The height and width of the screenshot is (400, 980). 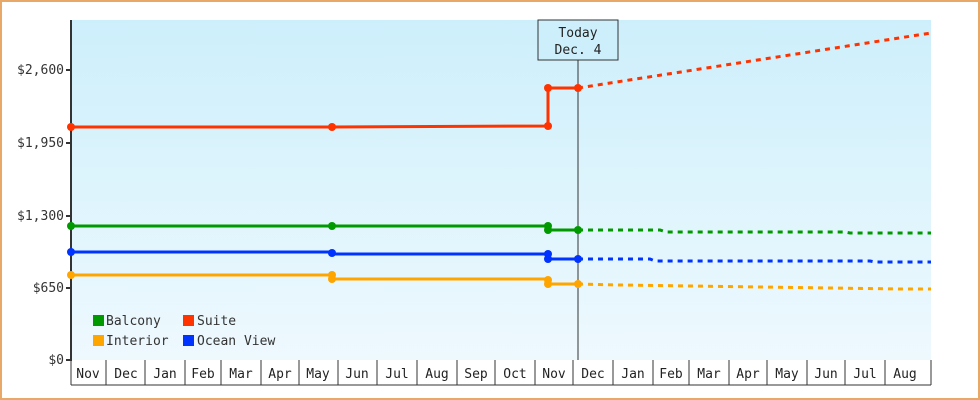 I want to click on legend-item-balcony: Balcony, so click(x=127, y=321).